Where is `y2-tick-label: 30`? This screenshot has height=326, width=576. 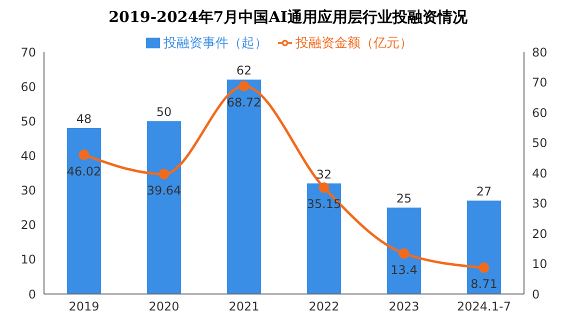
y2-tick-label: 30 is located at coordinates (540, 203).